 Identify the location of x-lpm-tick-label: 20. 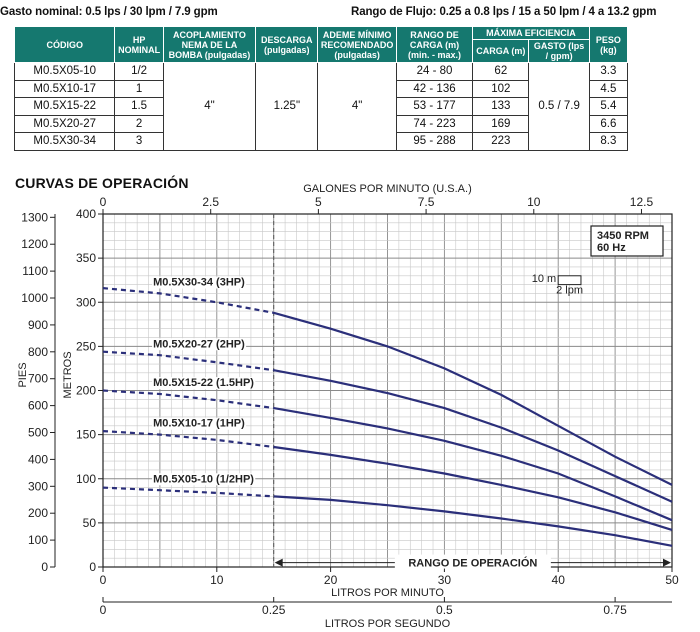
(331, 580).